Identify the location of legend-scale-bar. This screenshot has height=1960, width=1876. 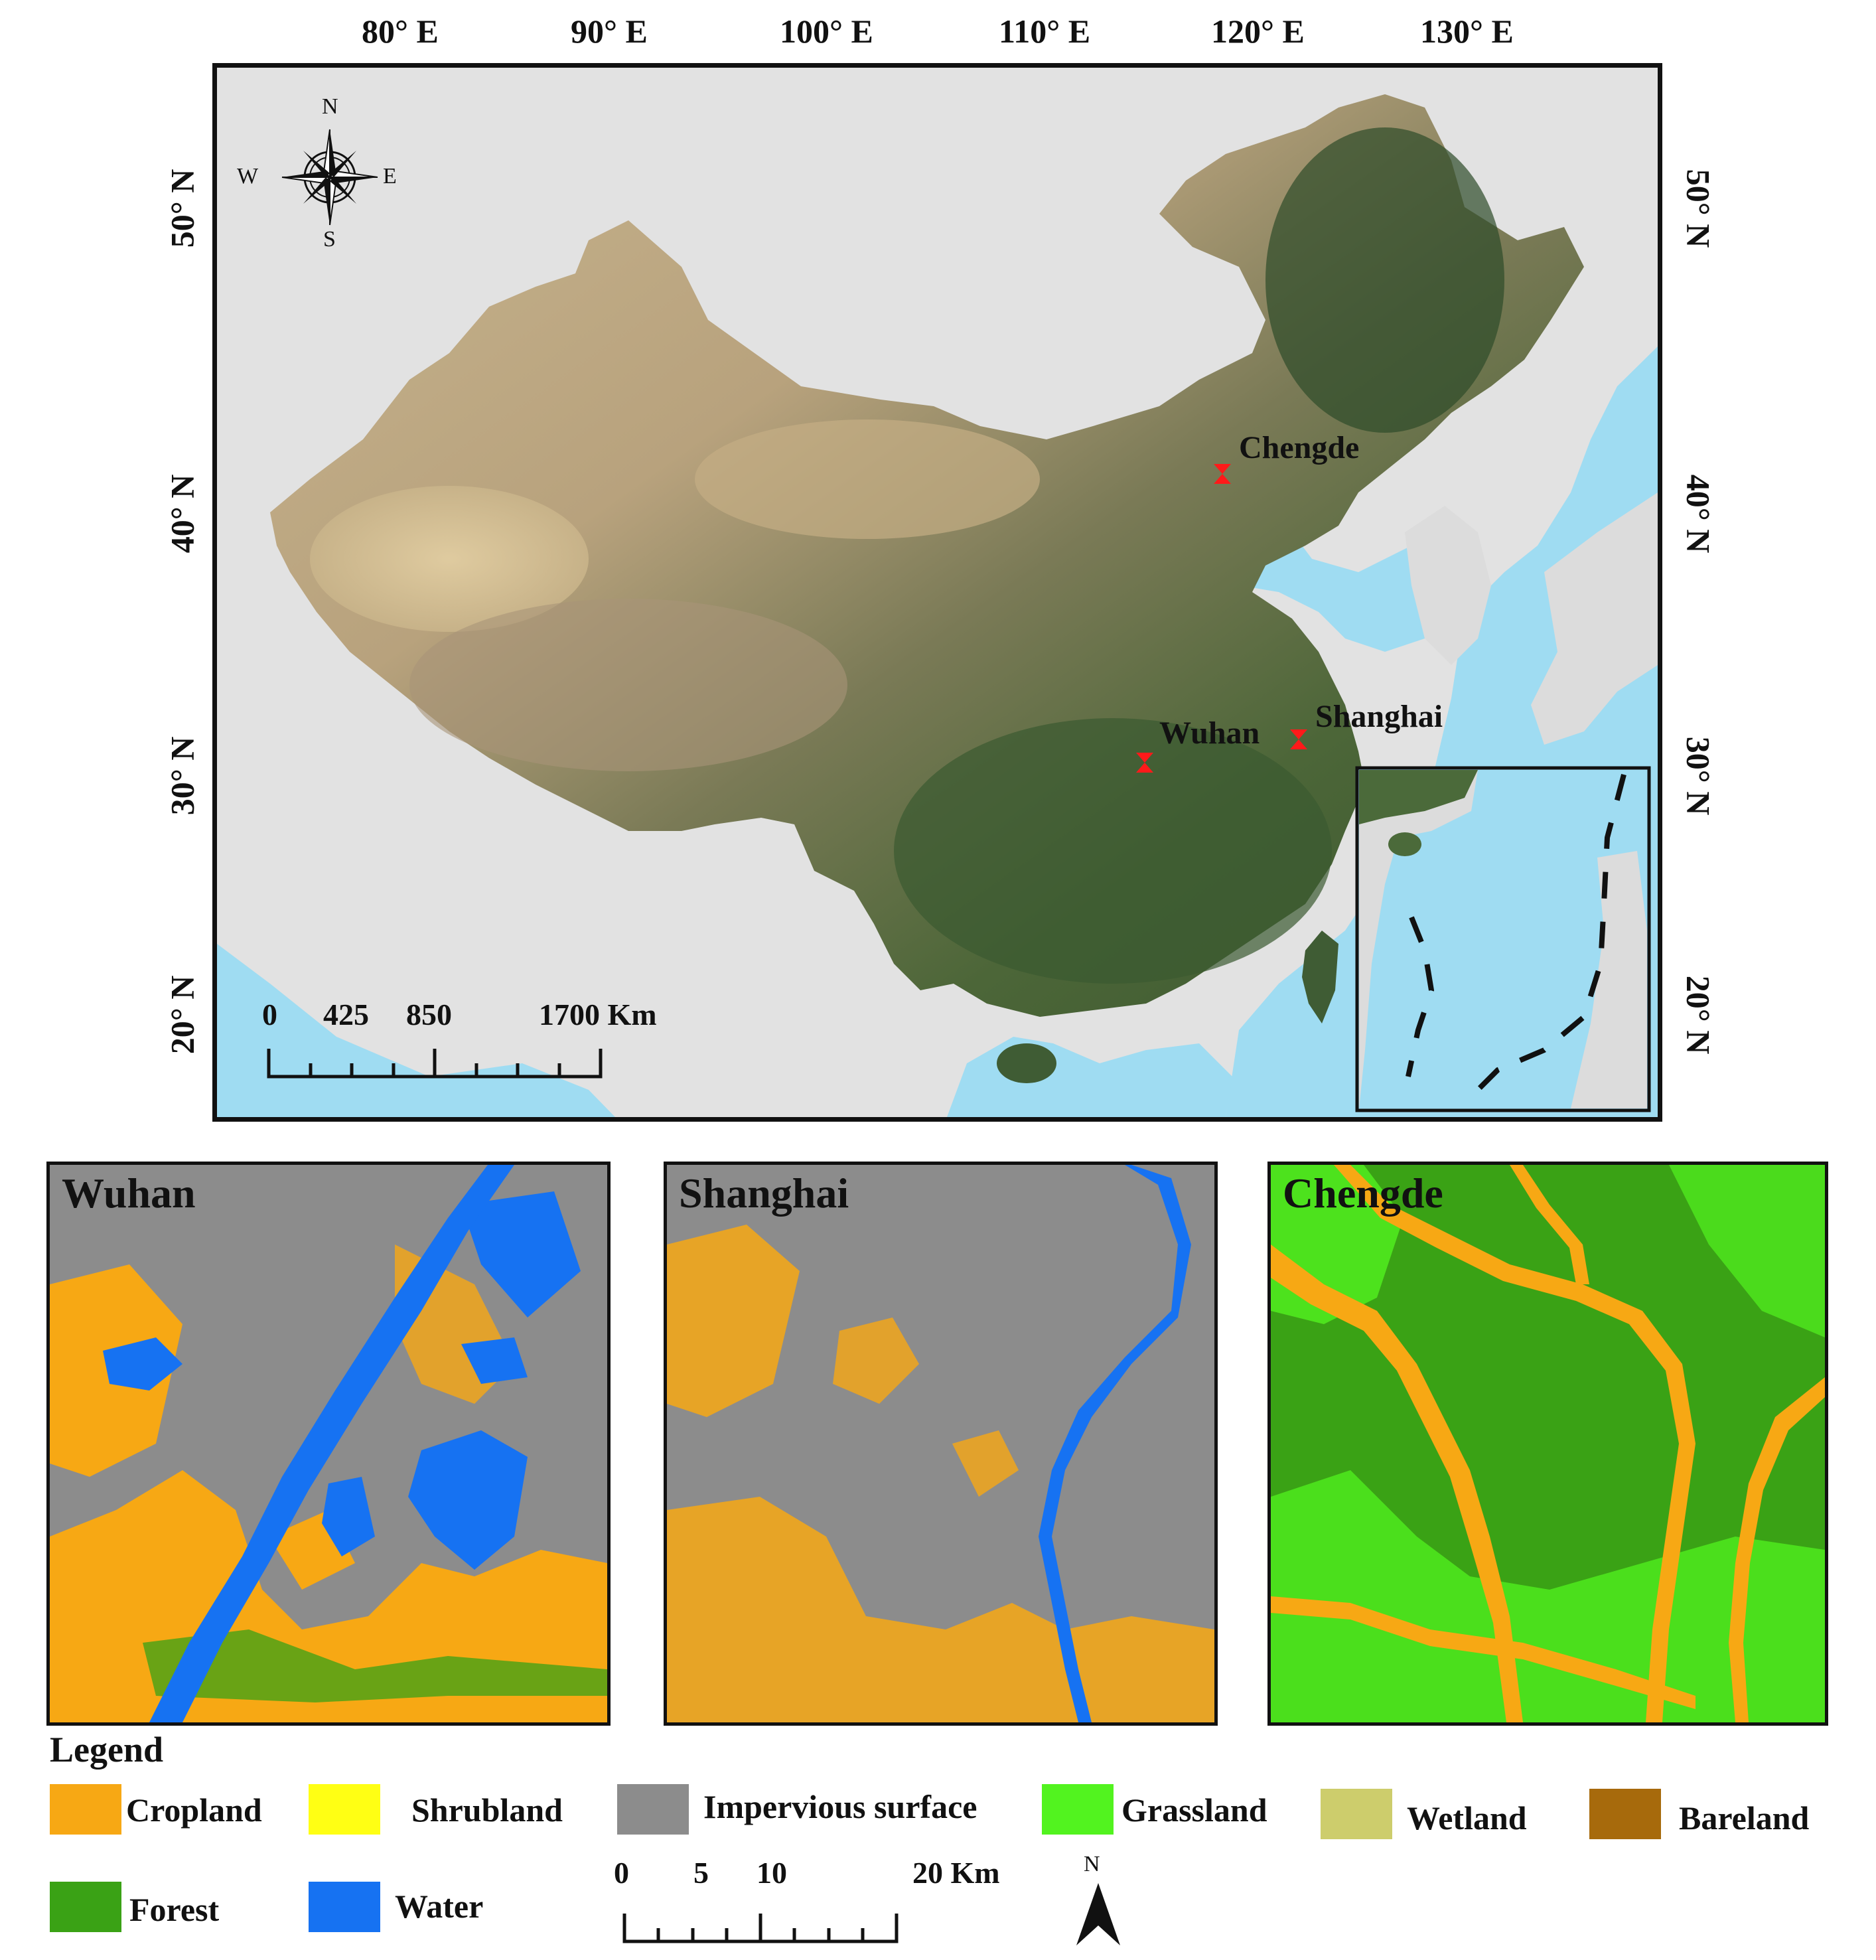
(761, 1928).